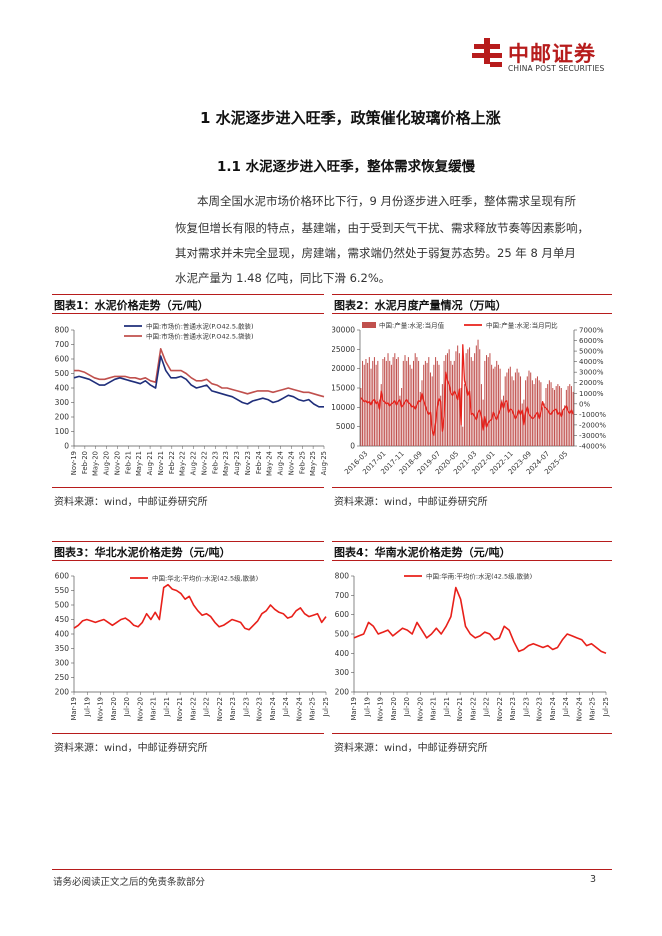 The image size is (662, 936). I want to click on subsection-heading: 1.1 水泥逐步进入旺季，整体需求恢复缓慢, so click(346, 167).